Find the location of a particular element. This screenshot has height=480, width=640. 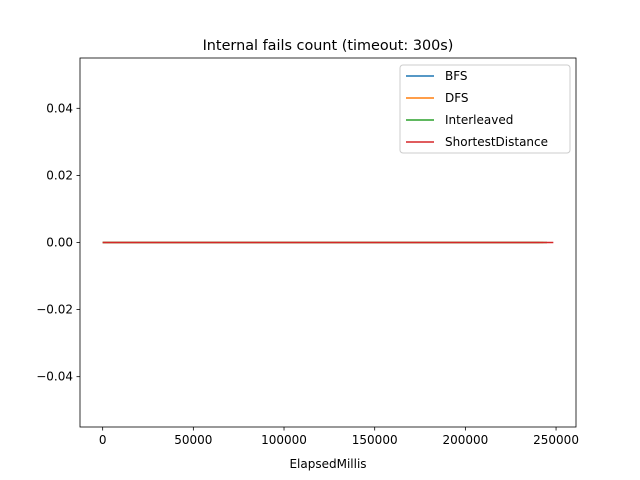

y-tick-label: 0.02 is located at coordinates (59, 175).